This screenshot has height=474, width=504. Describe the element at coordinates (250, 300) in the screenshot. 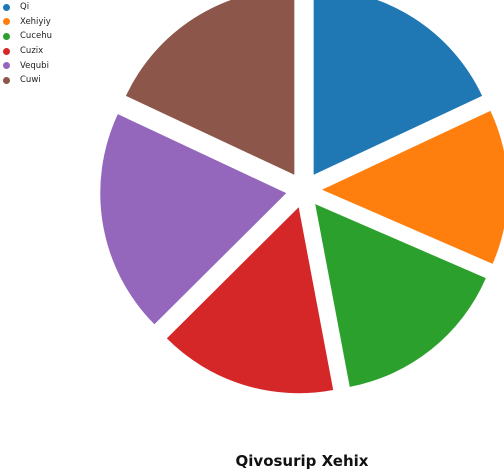

I see `pie-slice-cuzix` at that location.